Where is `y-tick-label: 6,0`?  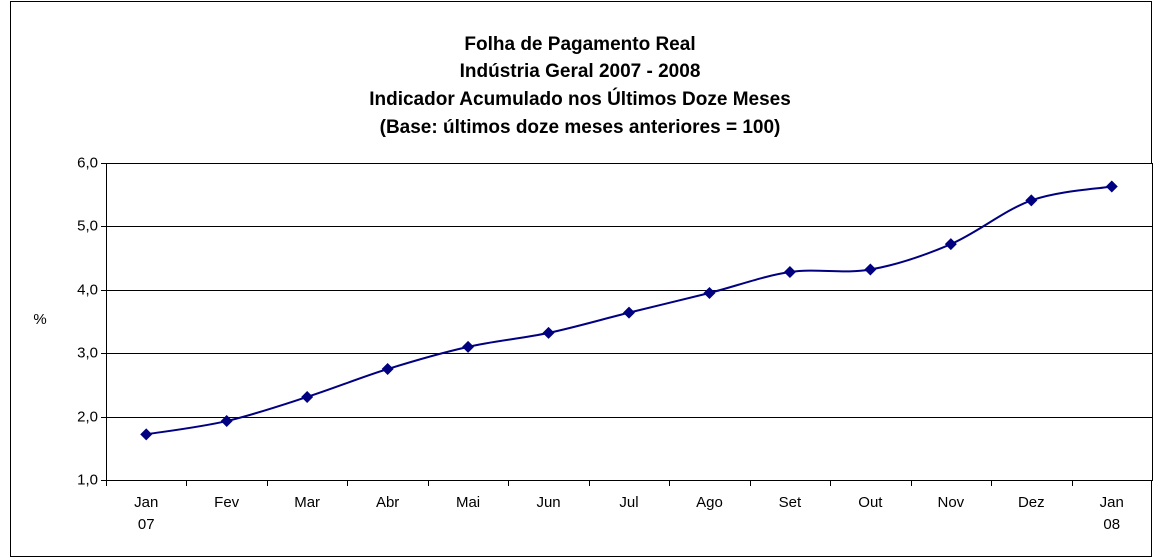 y-tick-label: 6,0 is located at coordinates (87, 162).